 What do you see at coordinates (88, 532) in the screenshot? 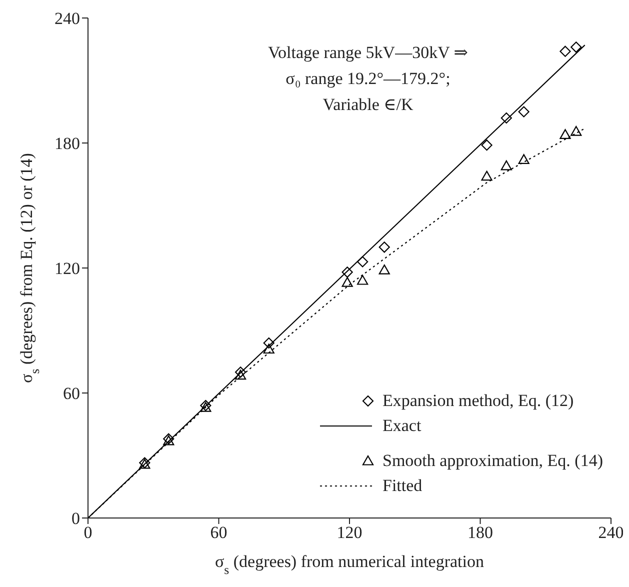
I see `x-tick-label: 0` at bounding box center [88, 532].